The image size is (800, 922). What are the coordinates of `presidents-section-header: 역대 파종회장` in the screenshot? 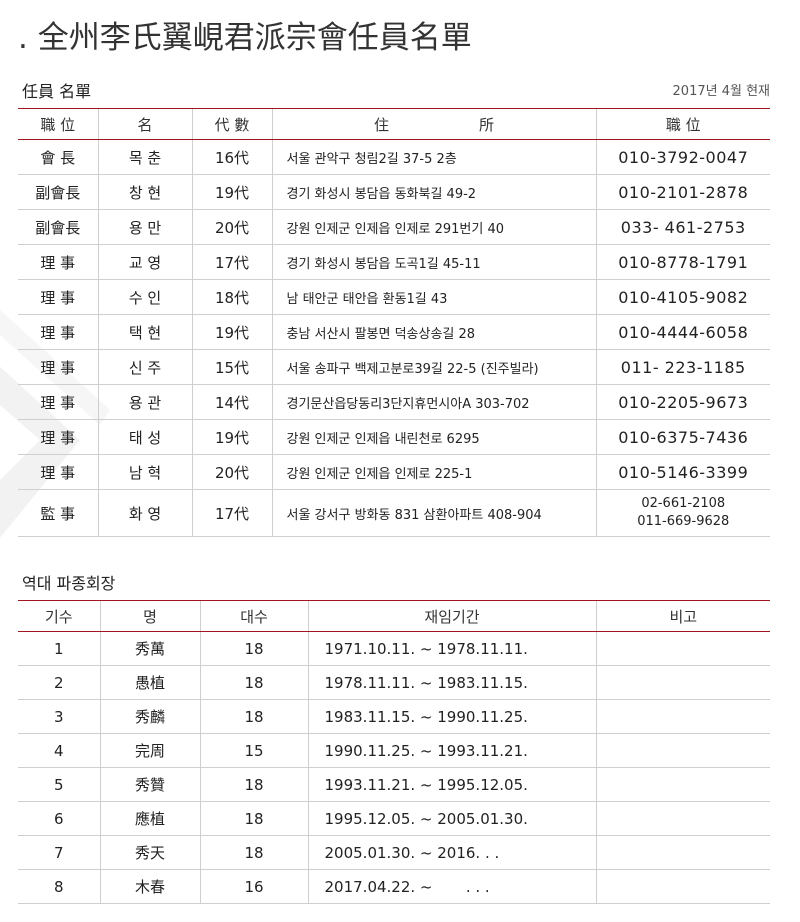 It's located at (396, 583).